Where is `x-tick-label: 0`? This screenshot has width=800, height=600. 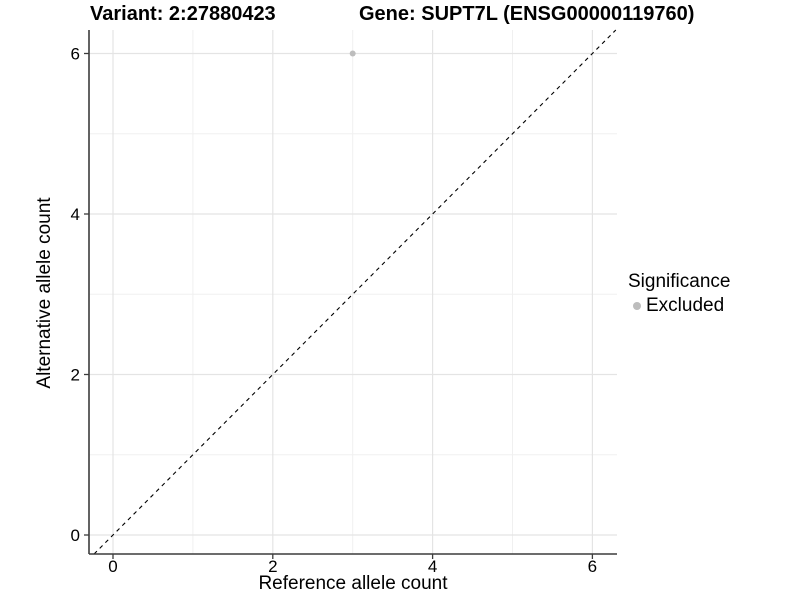 x-tick-label: 0 is located at coordinates (112, 566).